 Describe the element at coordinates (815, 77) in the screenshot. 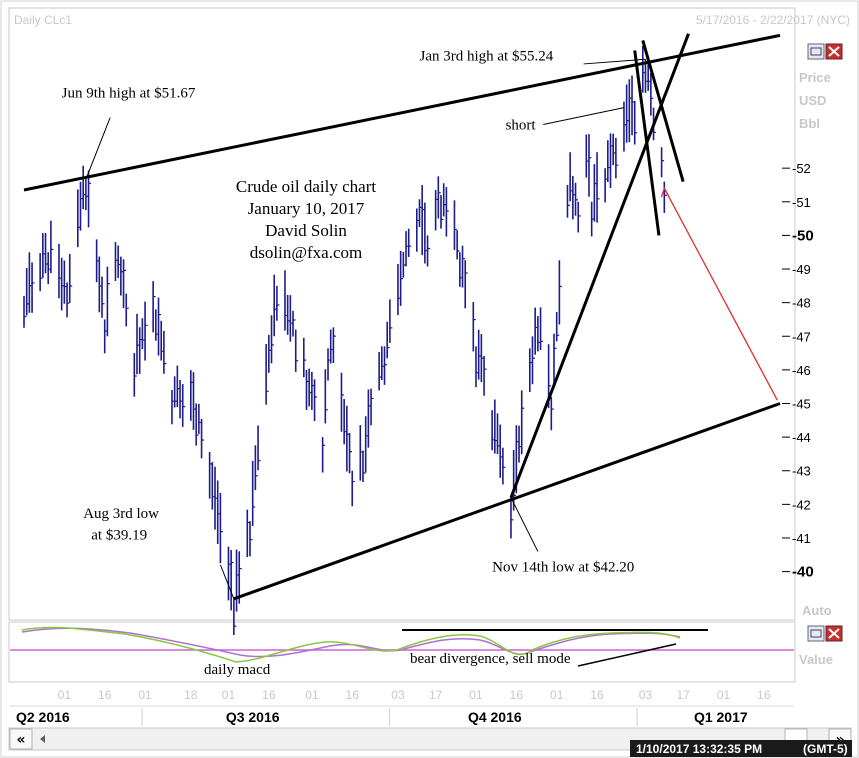

I see `axis-price-label: Price` at that location.